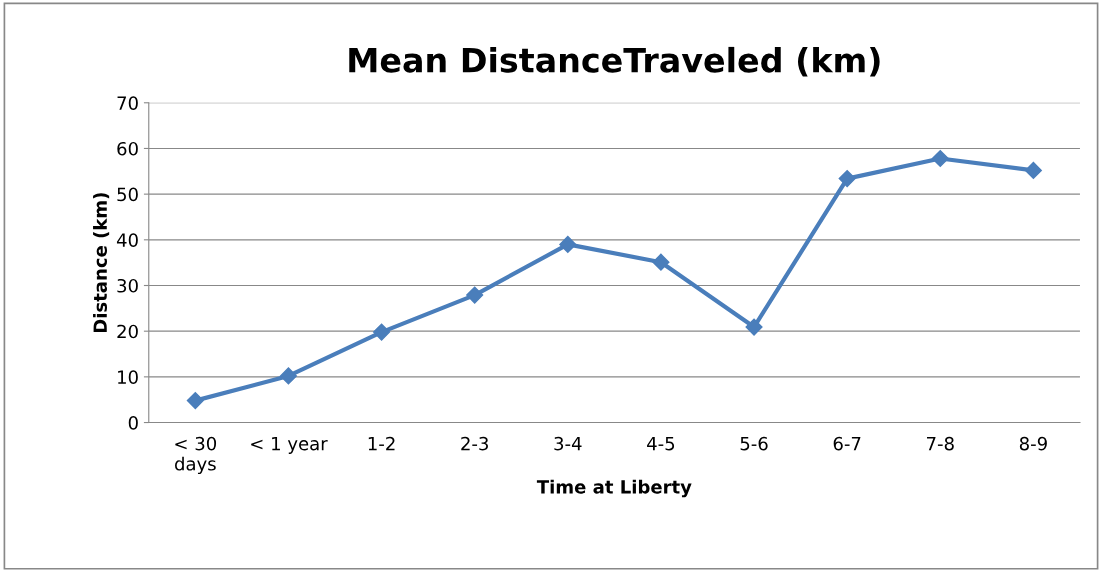 The width and height of the screenshot is (1102, 571). I want to click on x-tick-label: < 1 year, so click(289, 445).